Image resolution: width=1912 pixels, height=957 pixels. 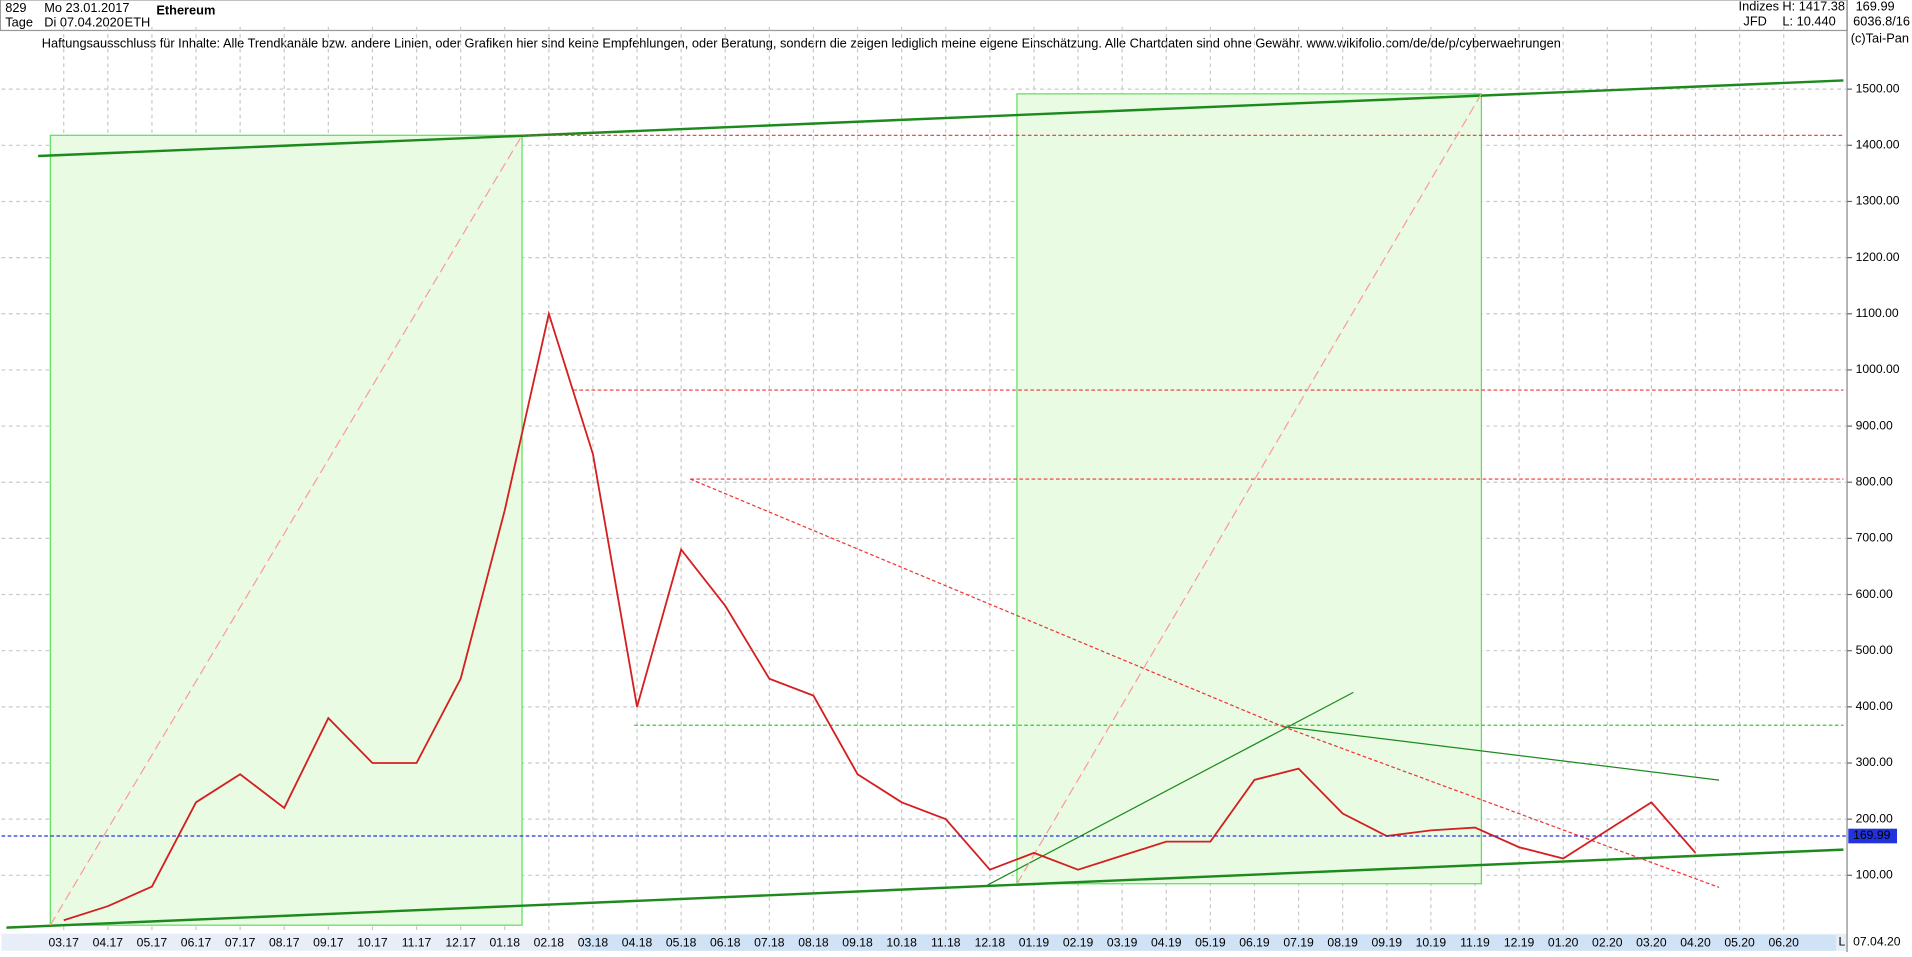 What do you see at coordinates (196, 943) in the screenshot?
I see `x-tick-label: 06.17` at bounding box center [196, 943].